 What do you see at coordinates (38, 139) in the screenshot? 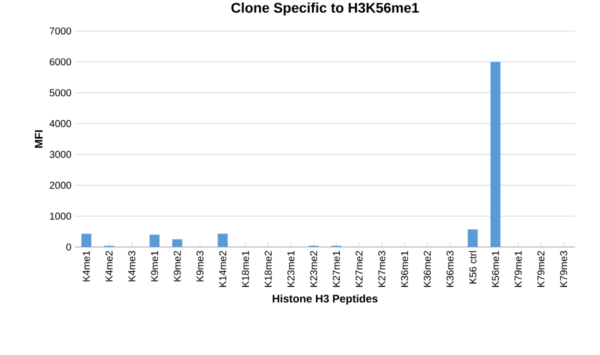
I see `y-axis-title: MFI` at bounding box center [38, 139].